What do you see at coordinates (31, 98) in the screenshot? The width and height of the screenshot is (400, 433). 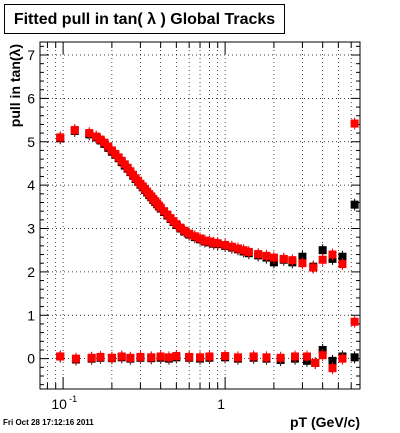 I see `y-tick-label: 6` at bounding box center [31, 98].